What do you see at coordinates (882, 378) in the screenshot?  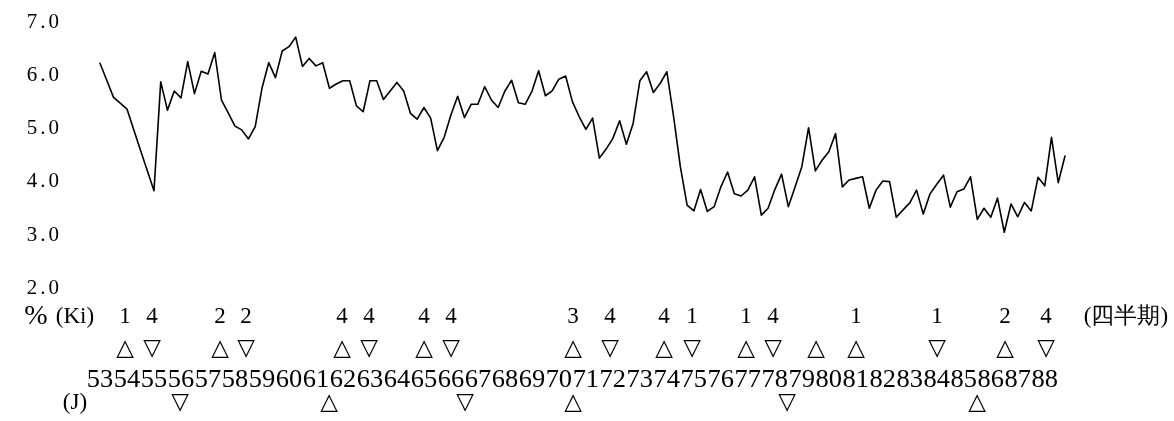 I see `xtick: 82` at bounding box center [882, 378].